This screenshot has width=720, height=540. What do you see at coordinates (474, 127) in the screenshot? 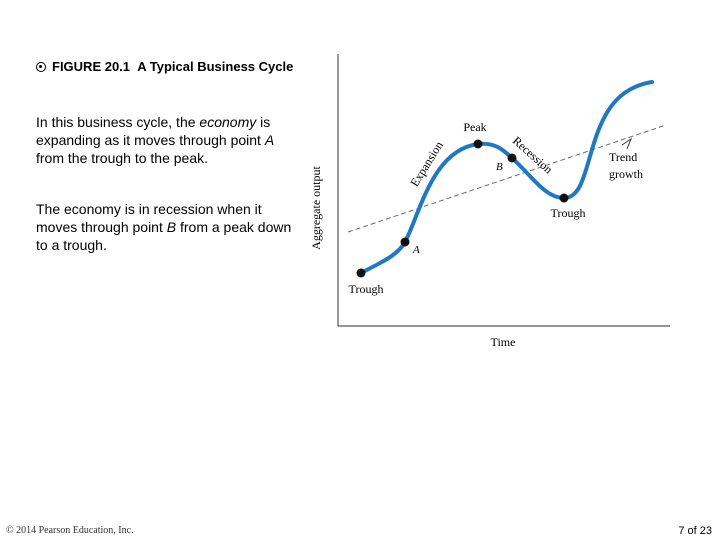
I see `peak-label: Peak` at bounding box center [474, 127].